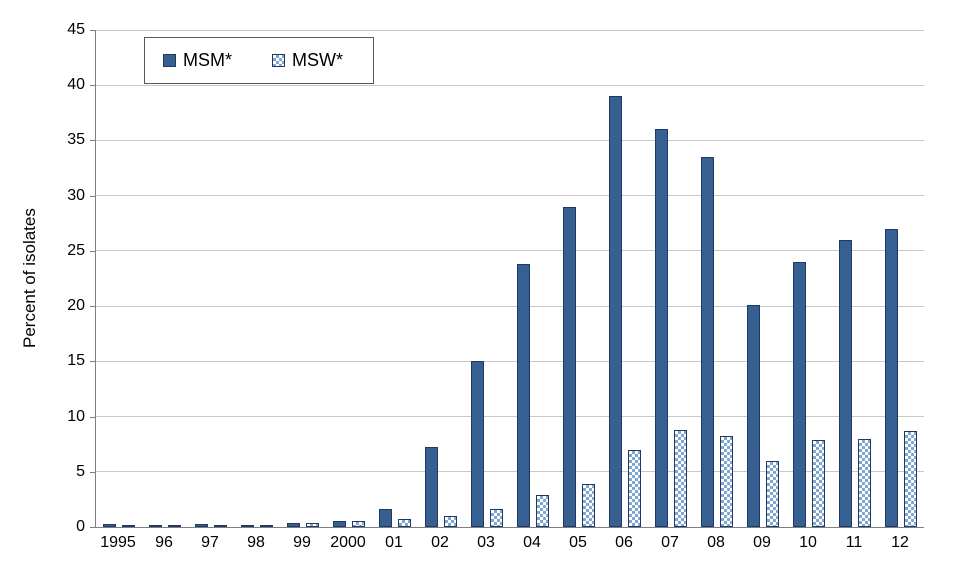  What do you see at coordinates (358, 524) in the screenshot?
I see `bar-msw-2000` at bounding box center [358, 524].